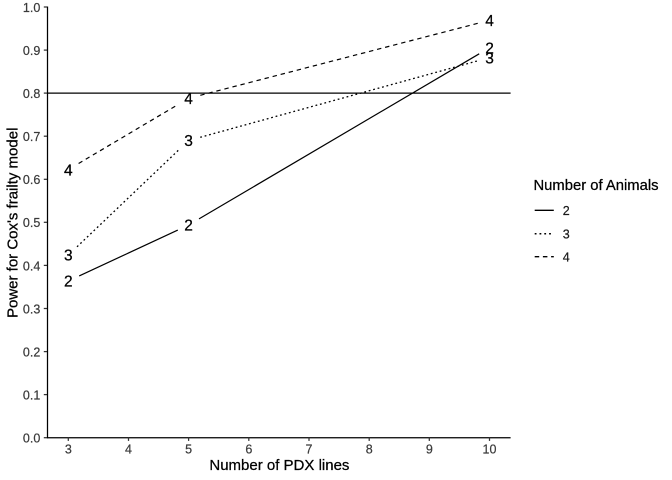 This screenshot has height=480, width=672. What do you see at coordinates (31, 439) in the screenshot?
I see `svg-text: 0.0` at bounding box center [31, 439].